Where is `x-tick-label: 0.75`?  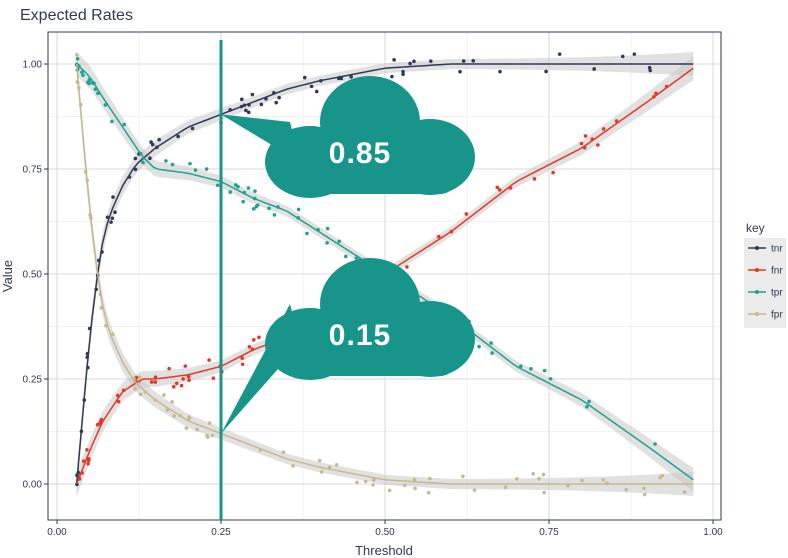
x-tick-label: 0.75 is located at coordinates (549, 532).